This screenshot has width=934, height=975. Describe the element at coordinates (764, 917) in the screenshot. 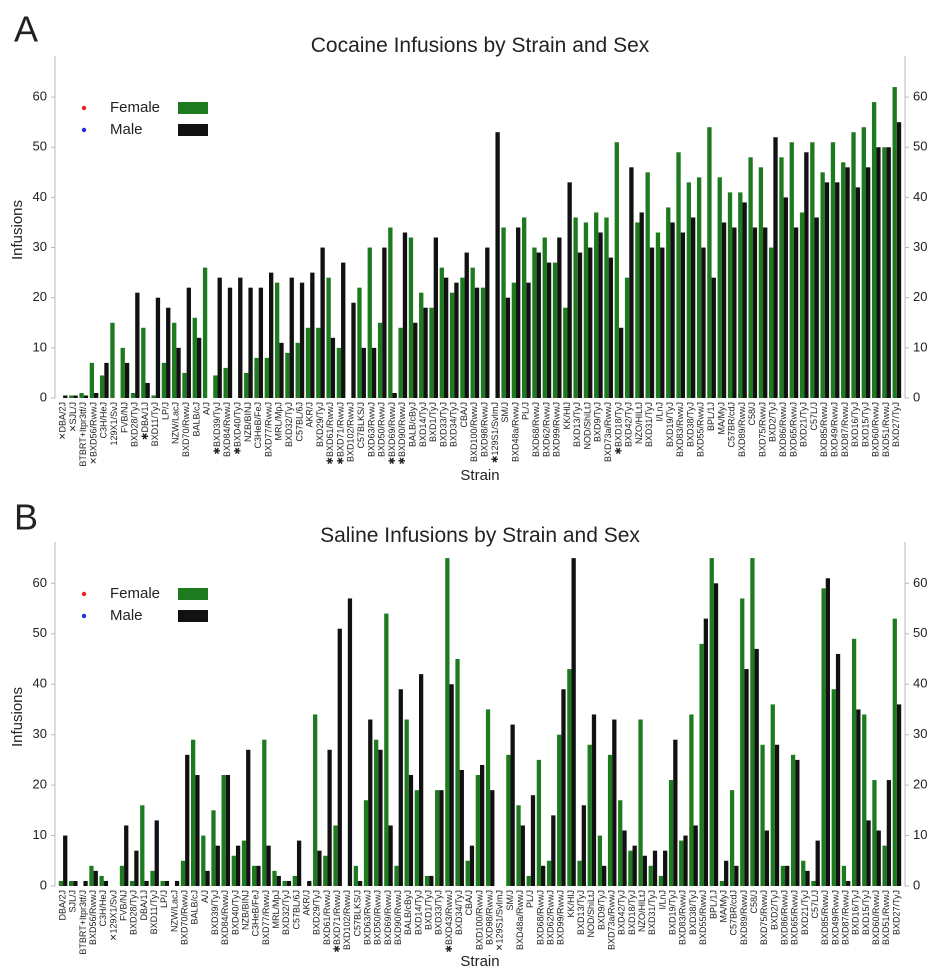

I see `x-tick-label: BXD75/RwwJ` at that location.